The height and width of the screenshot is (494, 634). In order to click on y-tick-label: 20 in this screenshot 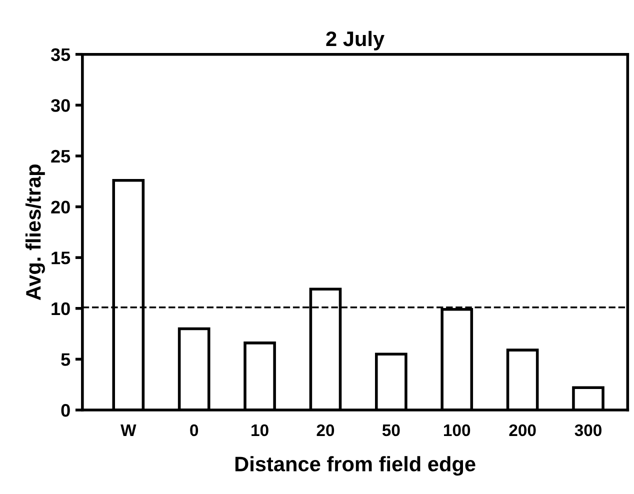, I will do `click(60, 207)`.